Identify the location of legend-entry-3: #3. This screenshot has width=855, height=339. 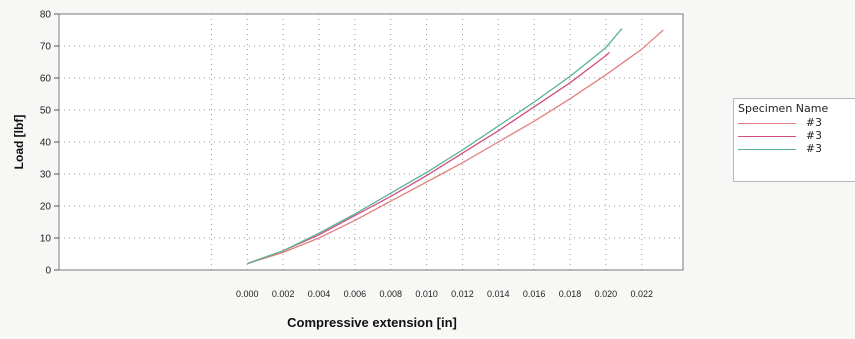
(794, 149).